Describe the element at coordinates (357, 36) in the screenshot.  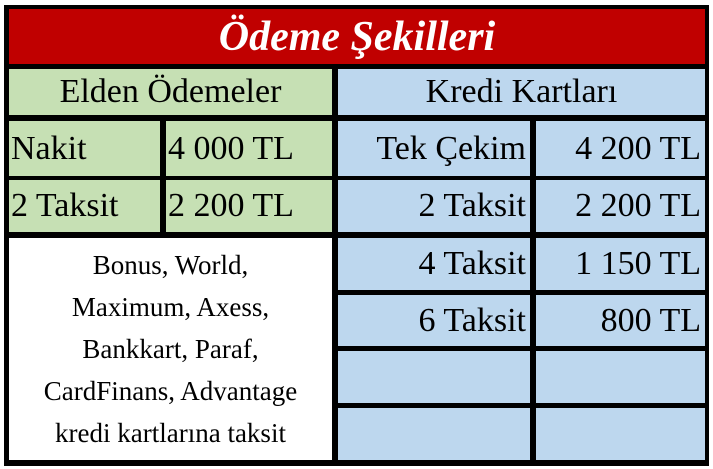
I see `table-title: Ödeme Şekilleri` at that location.